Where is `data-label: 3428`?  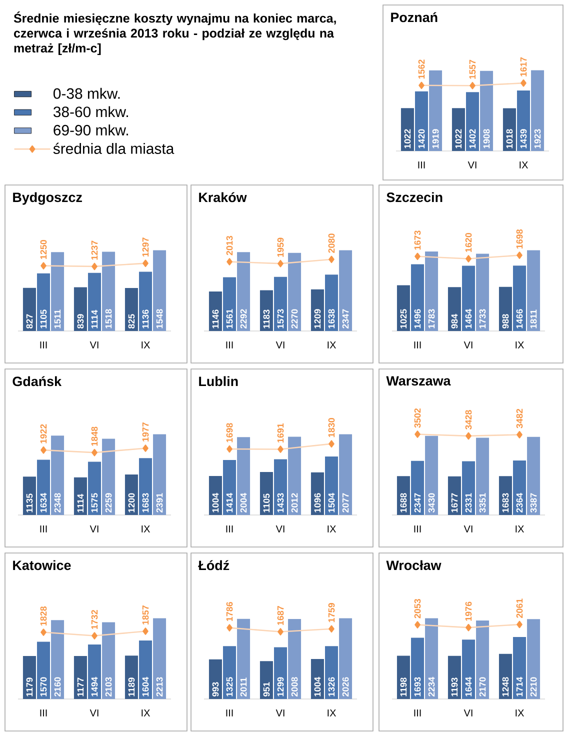 data-label: 3428 is located at coordinates (468, 420).